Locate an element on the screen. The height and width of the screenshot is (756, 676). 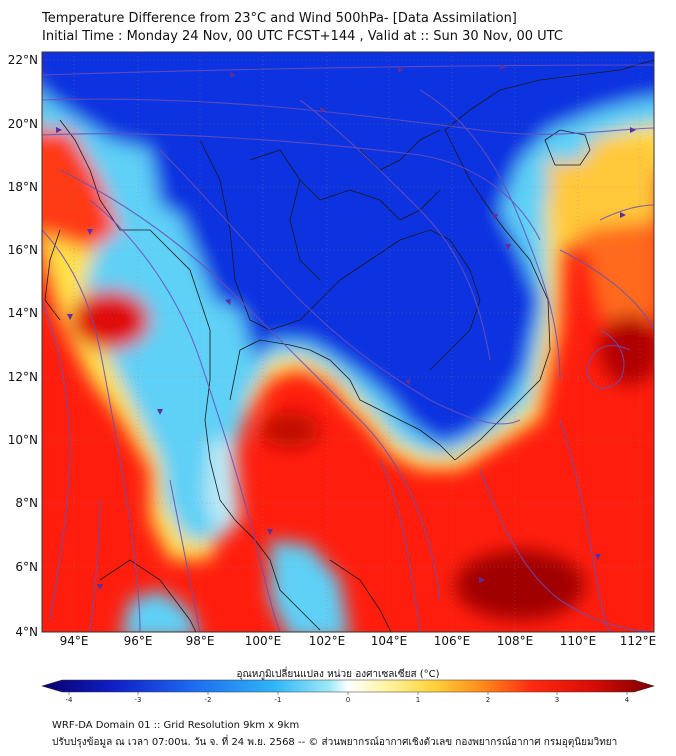
colorbar-tick: -3 is located at coordinates (138, 700).